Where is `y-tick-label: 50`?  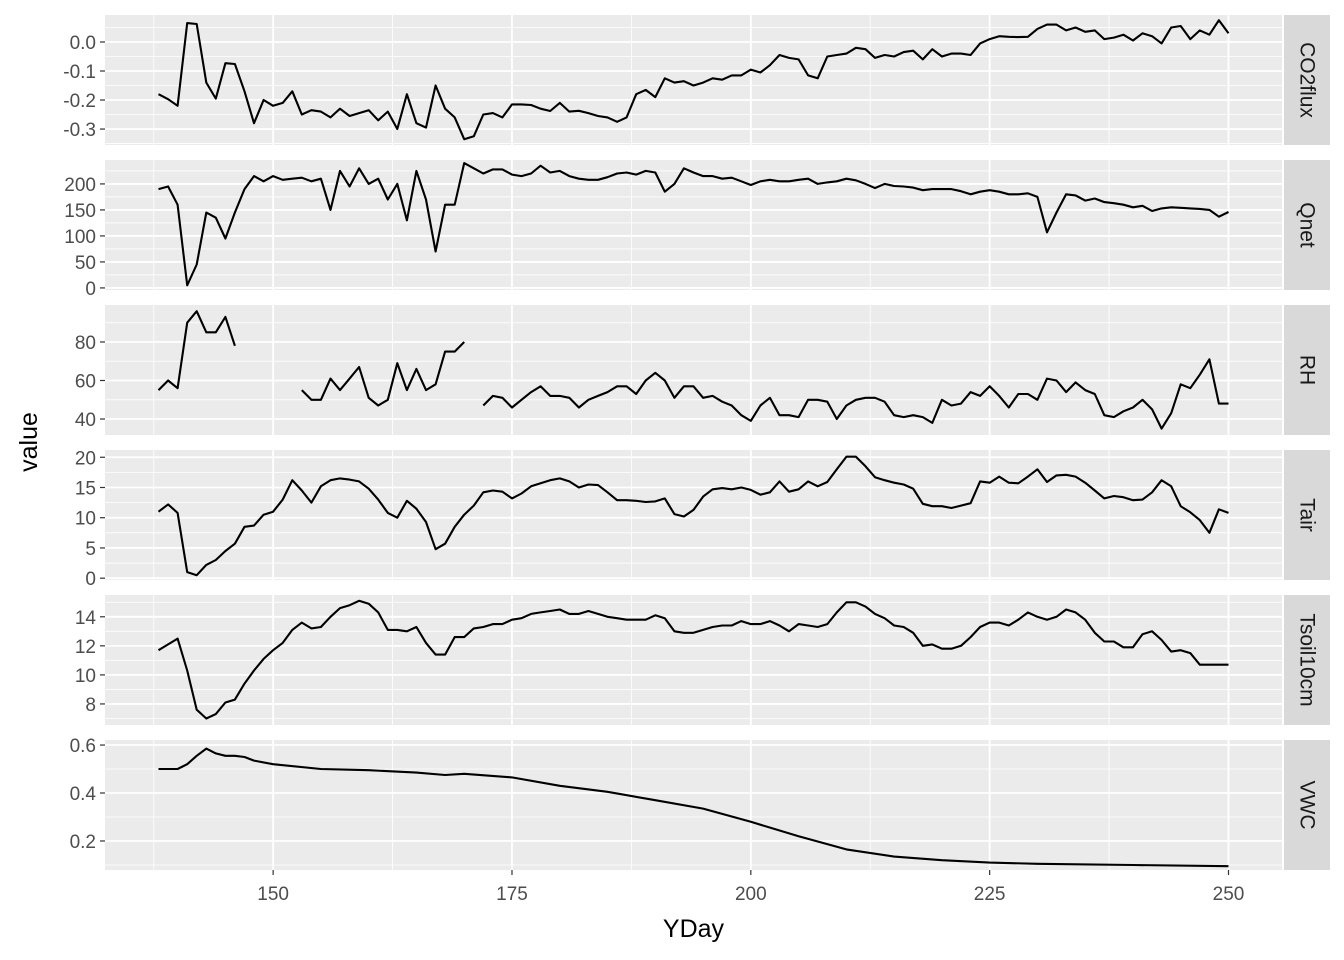
y-tick-label: 50 is located at coordinates (85, 263).